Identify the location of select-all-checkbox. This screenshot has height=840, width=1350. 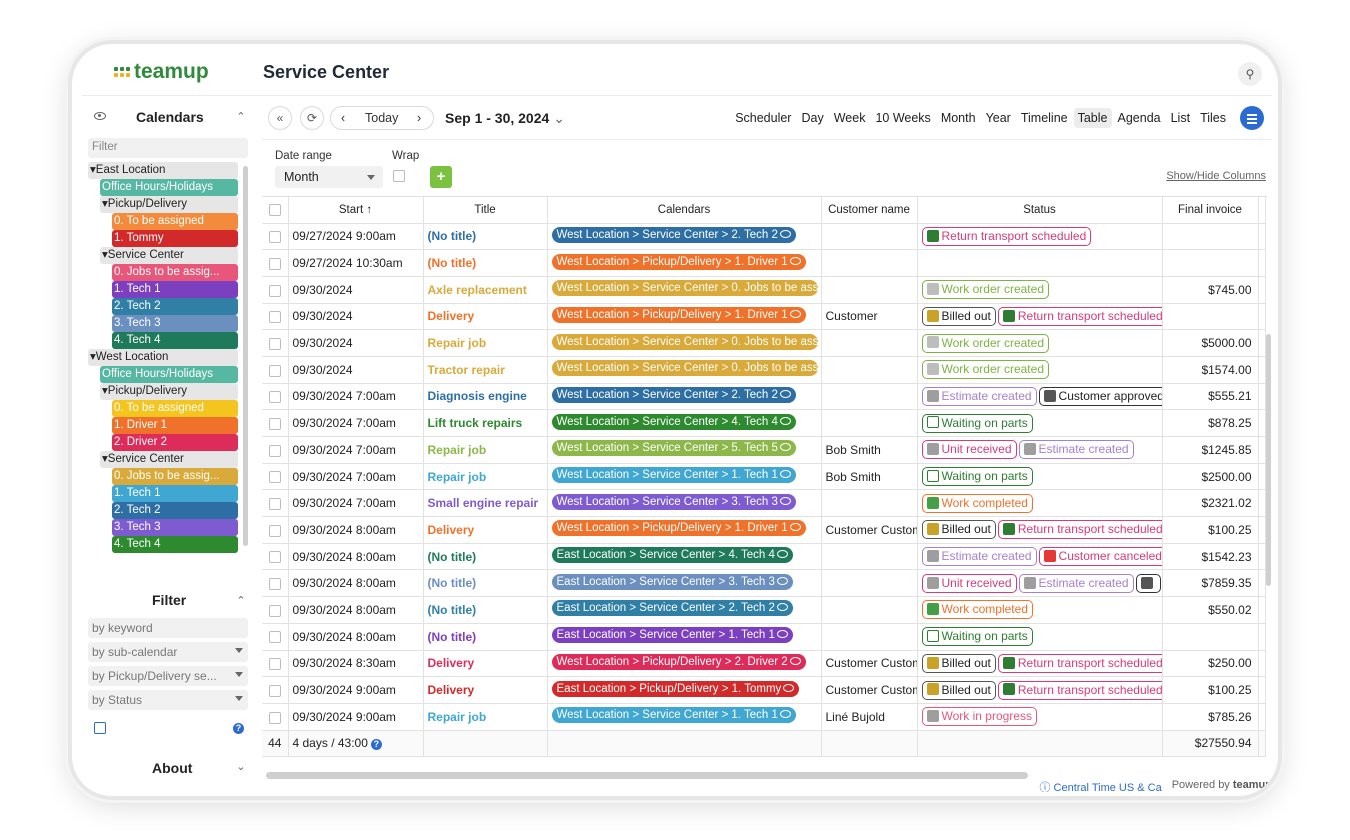
(274, 209).